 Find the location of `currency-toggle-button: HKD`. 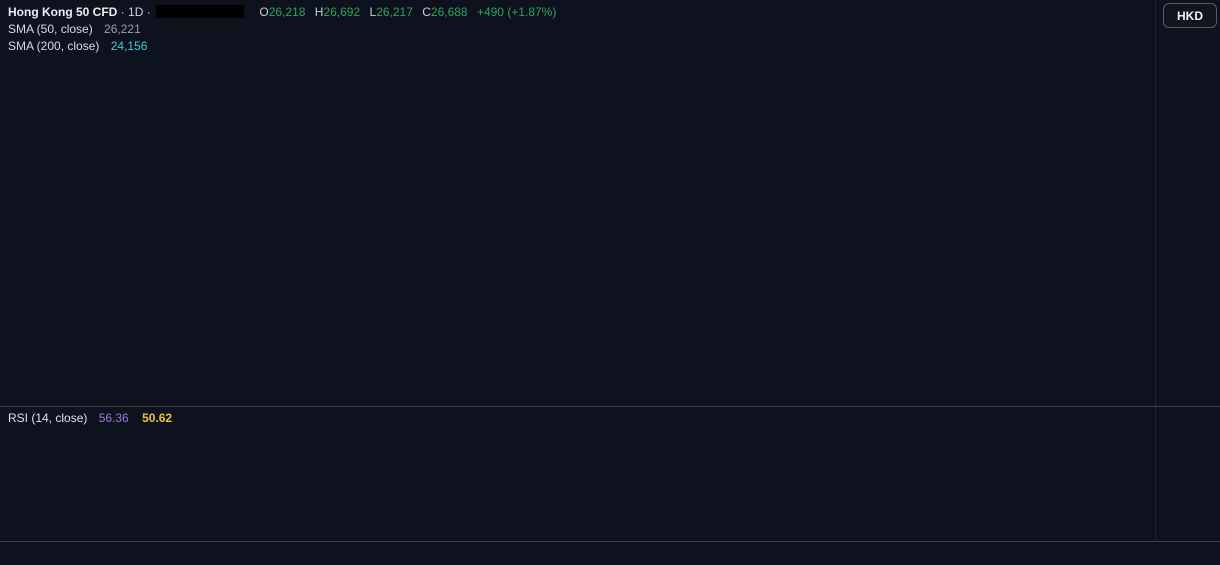

currency-toggle-button: HKD is located at coordinates (1190, 15).